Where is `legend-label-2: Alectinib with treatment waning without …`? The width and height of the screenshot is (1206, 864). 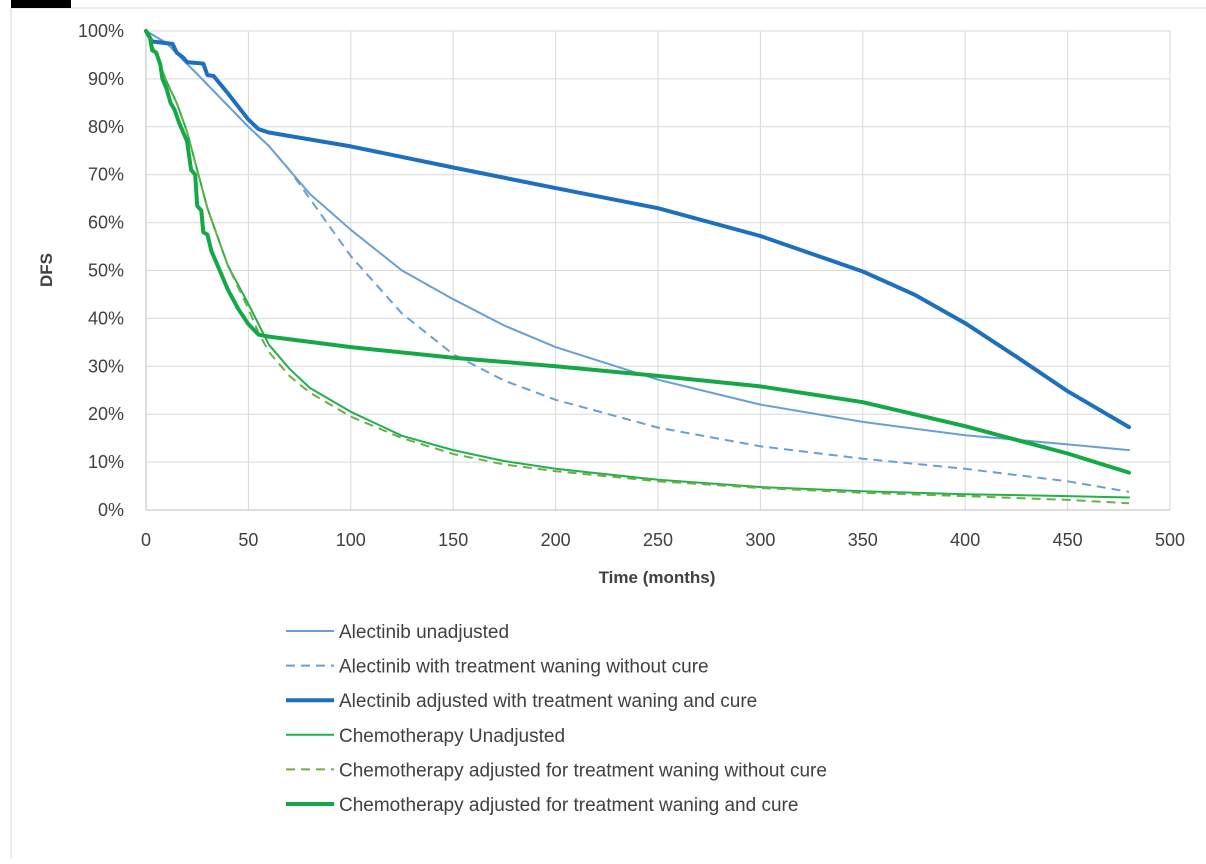 legend-label-2: Alectinib with treatment waning without … is located at coordinates (524, 667).